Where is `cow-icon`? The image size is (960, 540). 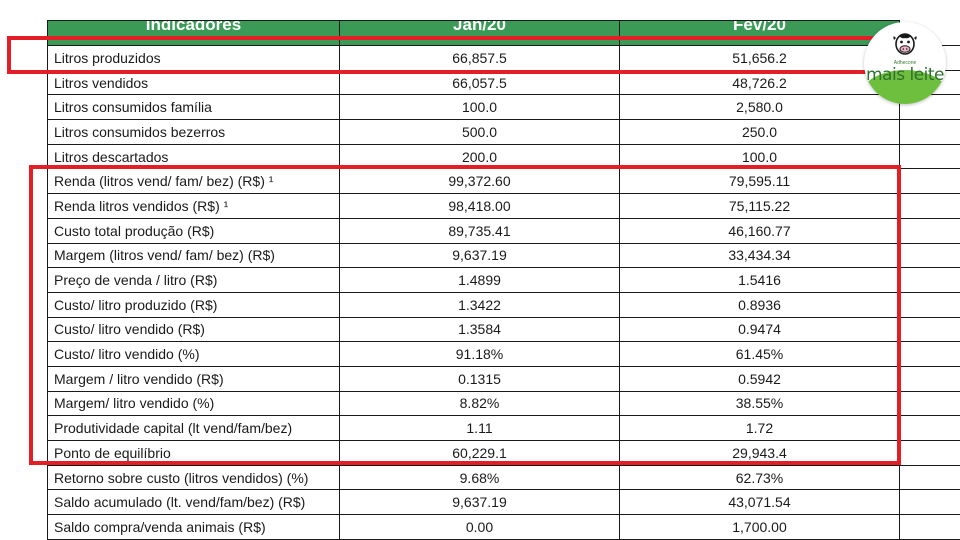
cow-icon is located at coordinates (905, 44).